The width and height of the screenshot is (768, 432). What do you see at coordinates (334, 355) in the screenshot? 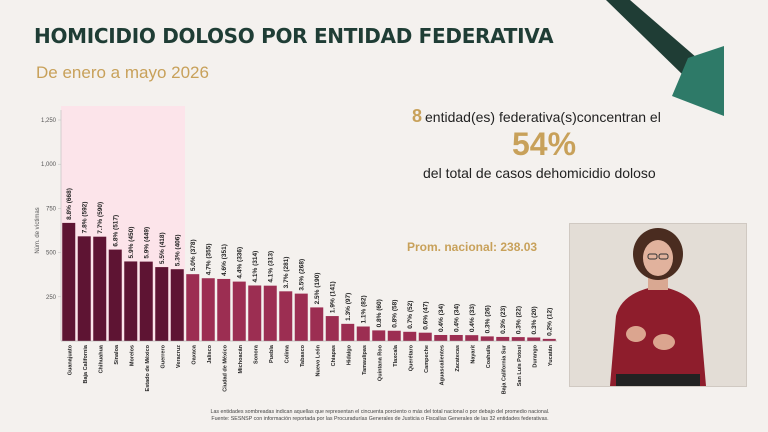
I see `category-label: Chiapas` at bounding box center [334, 355].